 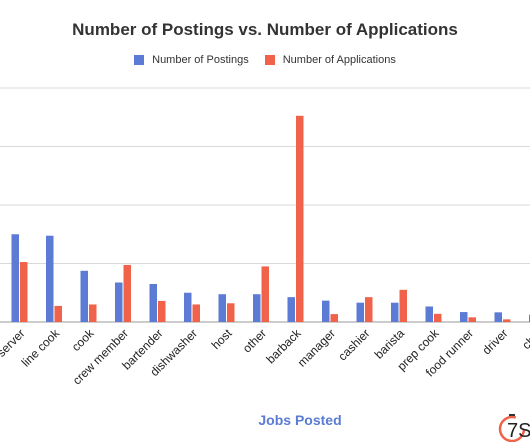 I want to click on logo-text: 7S, so click(x=518, y=431).